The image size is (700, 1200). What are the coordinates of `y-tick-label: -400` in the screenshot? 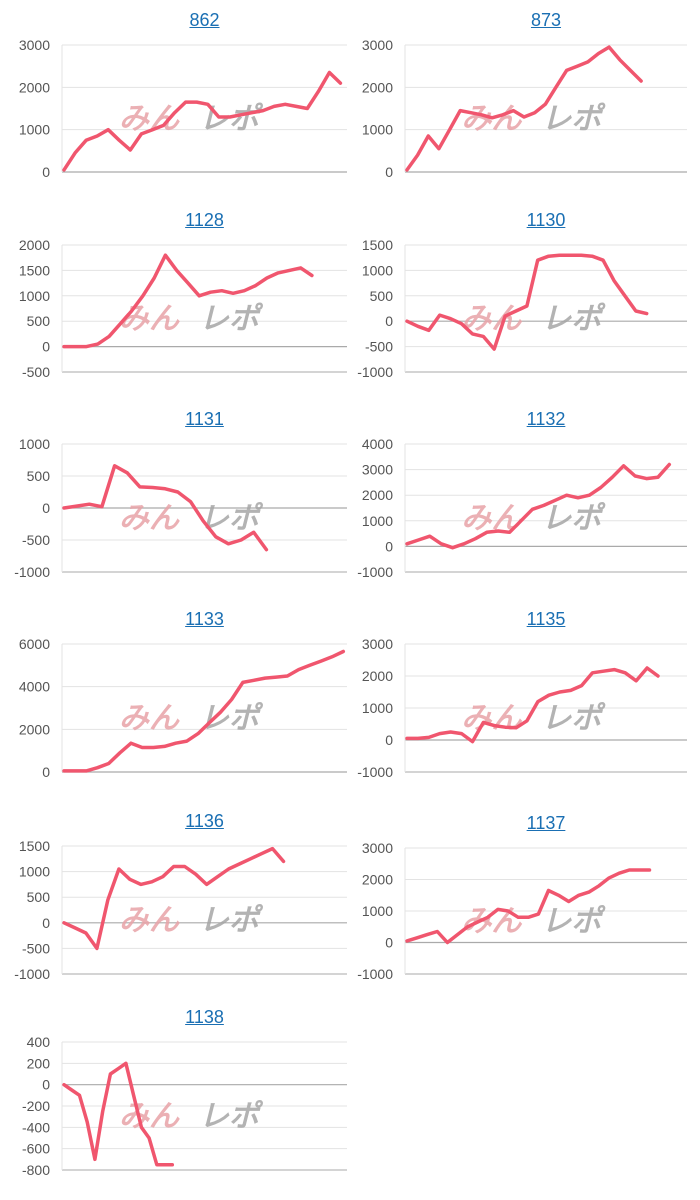 It's located at (36, 1127).